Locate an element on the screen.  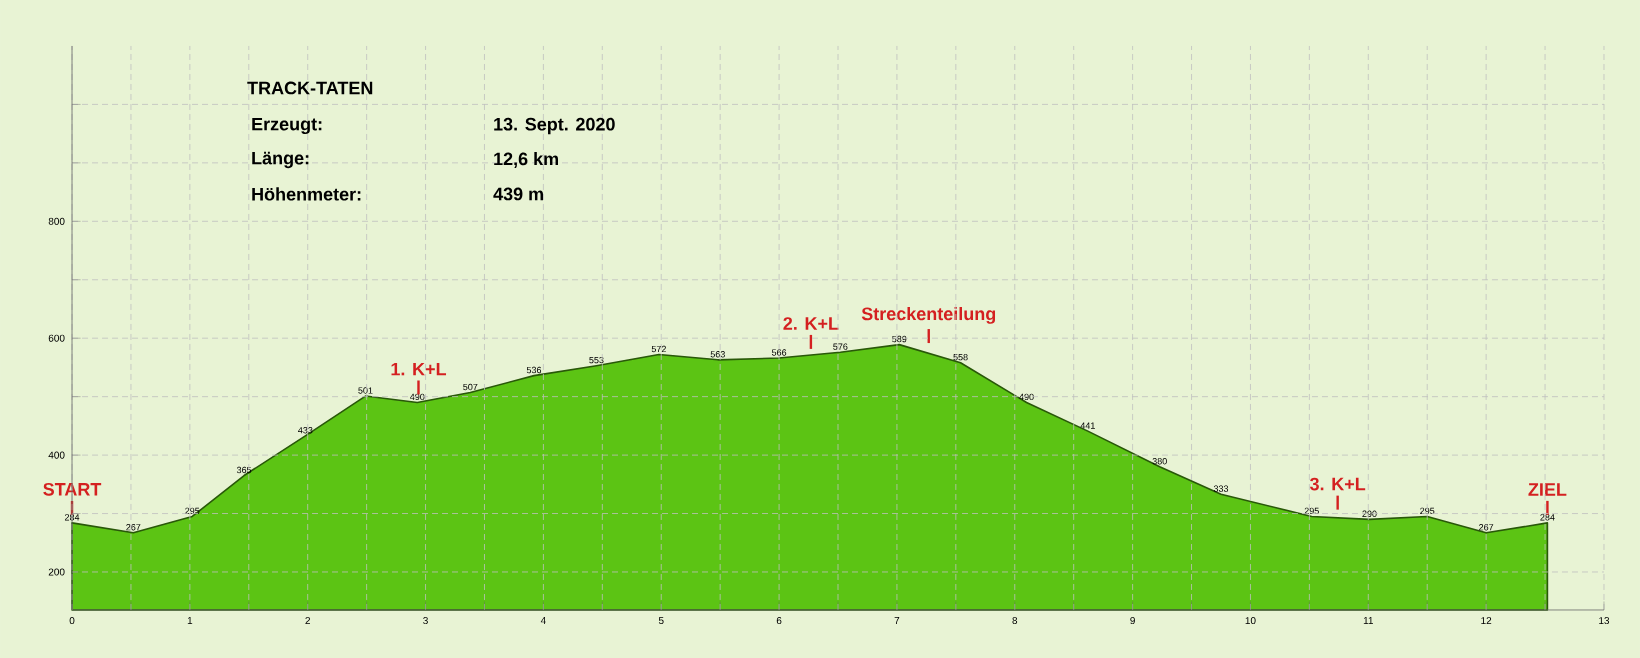
annotation: START is located at coordinates (72, 489).